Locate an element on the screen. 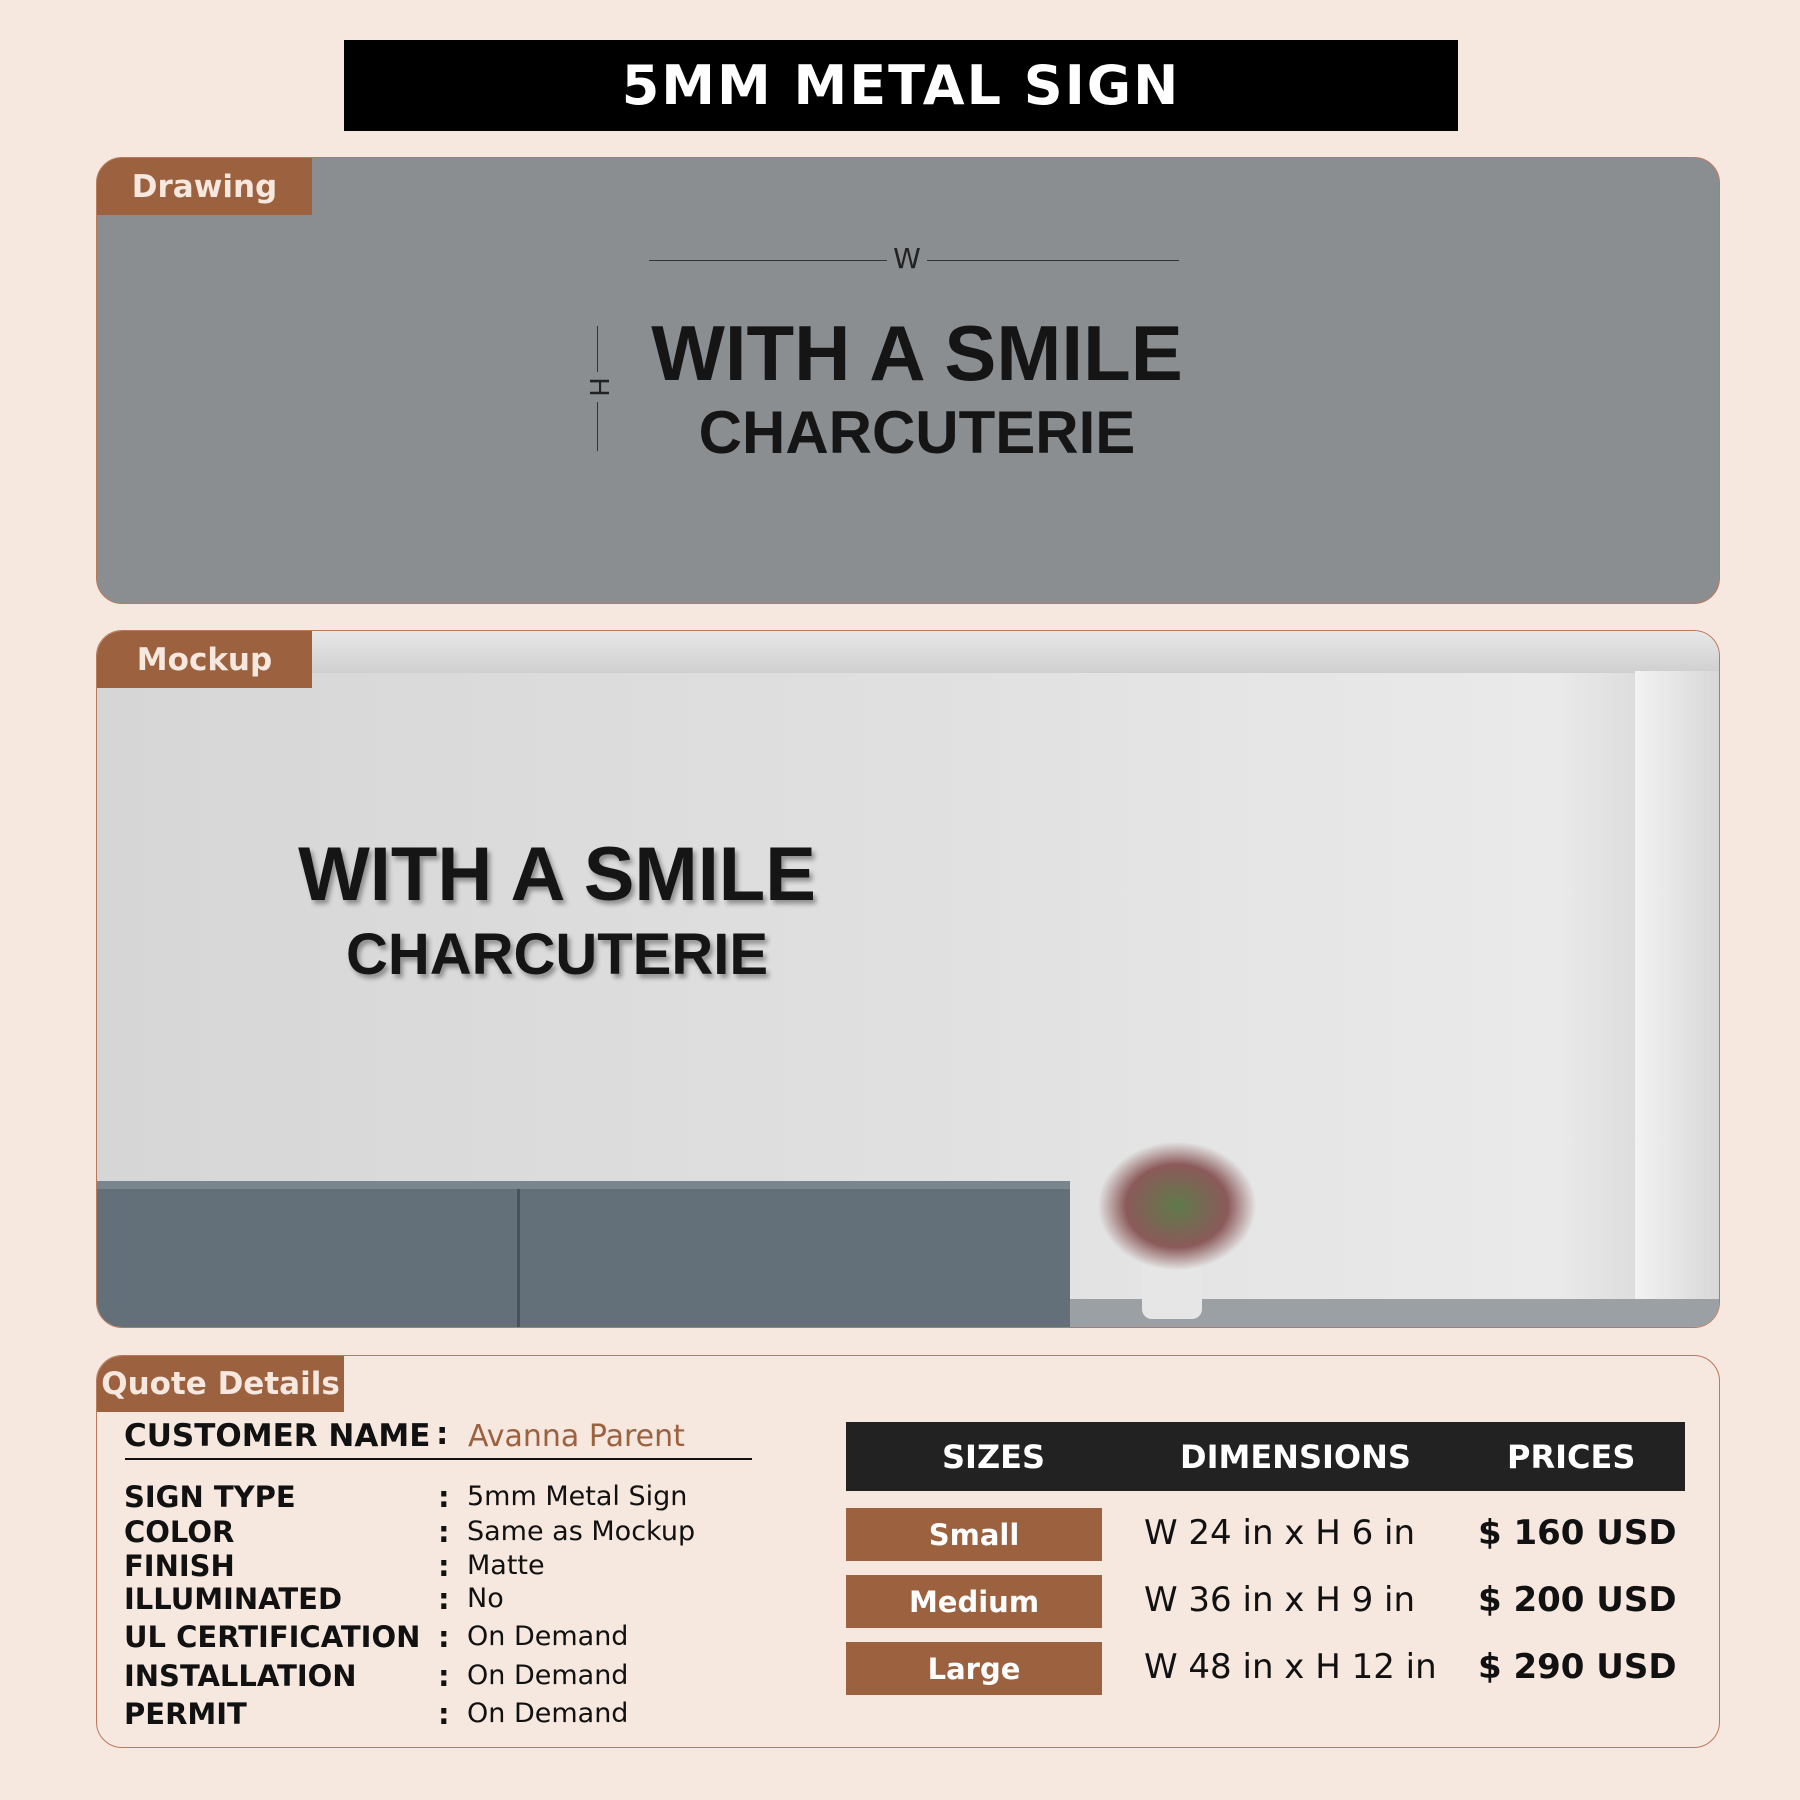 This screenshot has width=1800, height=1800. dimensions-cell: W 36 in x H 9 in is located at coordinates (1280, 1600).